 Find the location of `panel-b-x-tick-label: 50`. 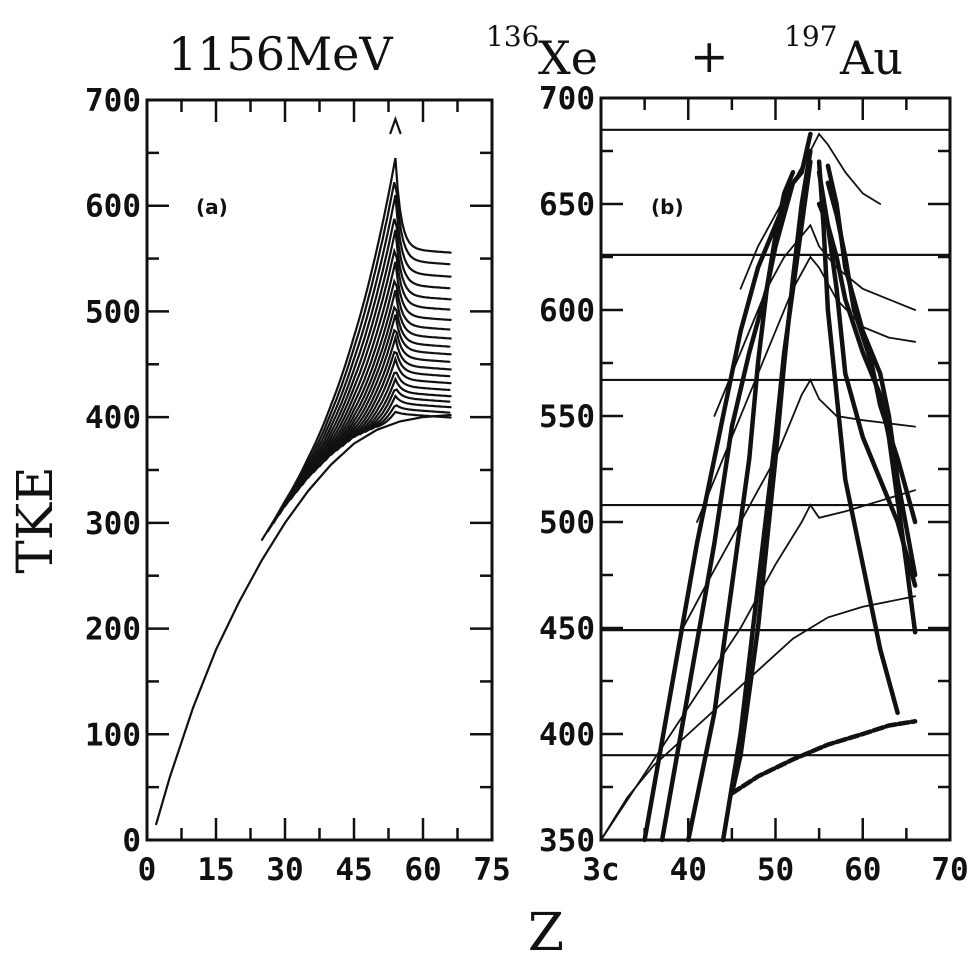

panel-b-x-tick-label: 50 is located at coordinates (775, 870).